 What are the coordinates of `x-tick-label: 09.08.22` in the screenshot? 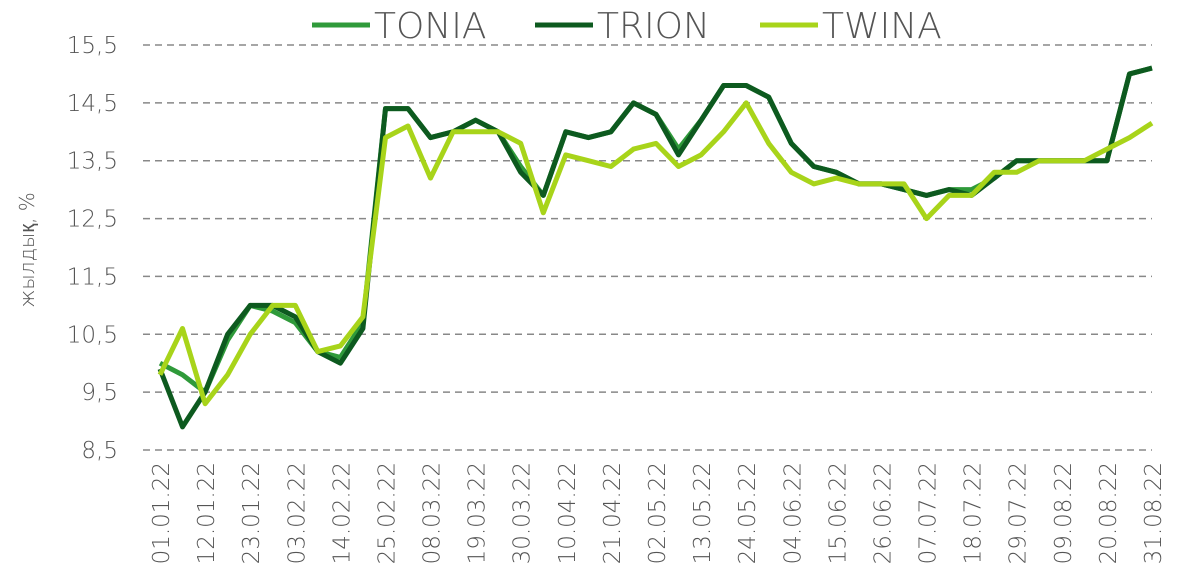 It's located at (1064, 513).